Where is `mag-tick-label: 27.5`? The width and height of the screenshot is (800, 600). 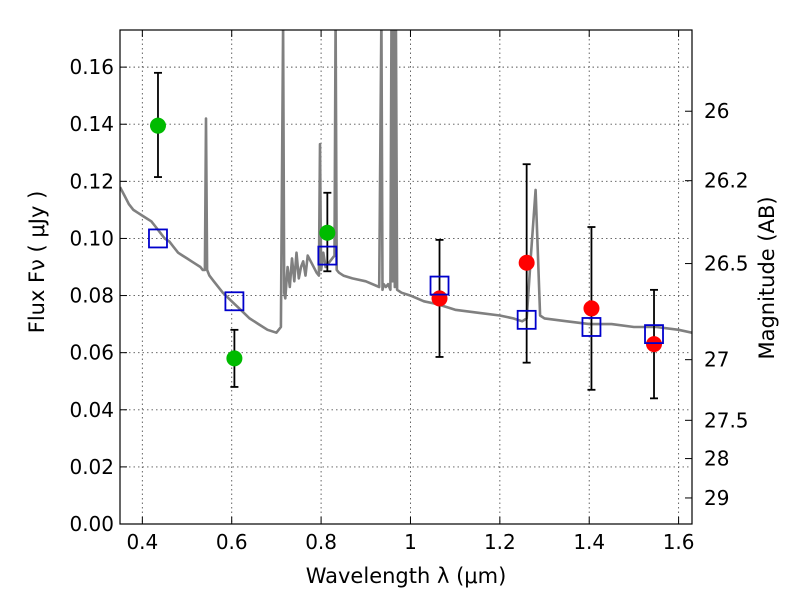 mag-tick-label: 27.5 is located at coordinates (726, 420).